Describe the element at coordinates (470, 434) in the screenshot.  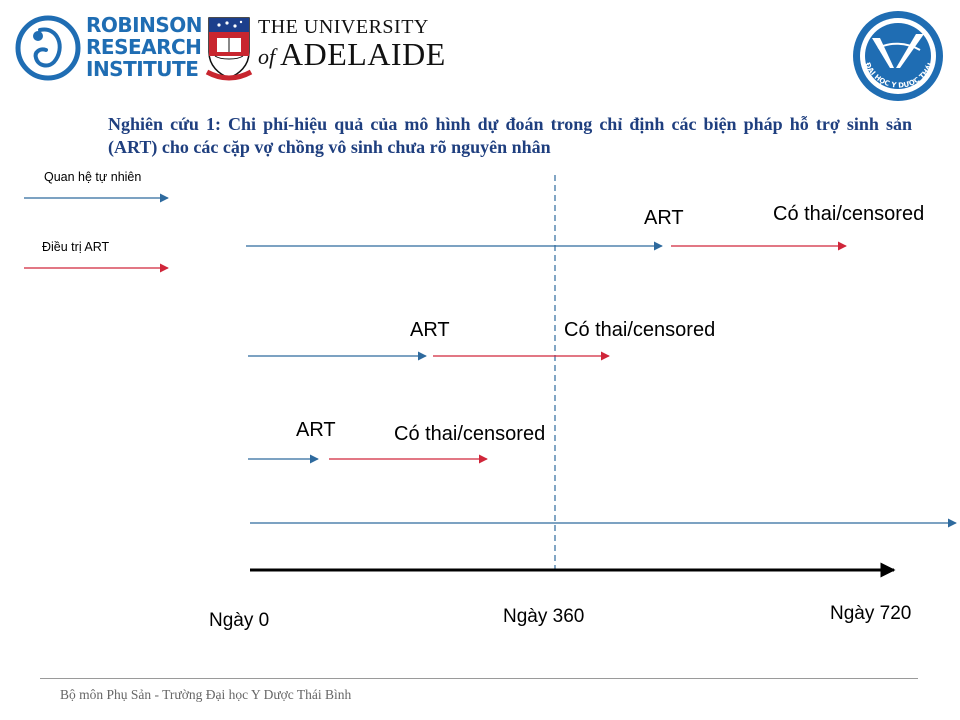
I see `row3-outcome-label: Có thai/censored` at that location.